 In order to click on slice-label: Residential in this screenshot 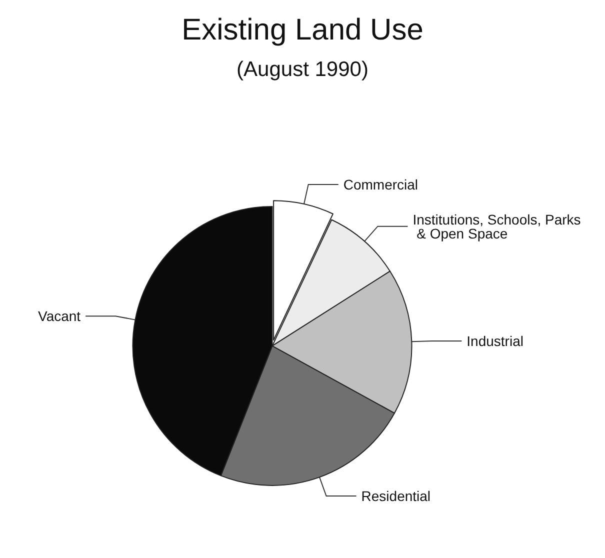, I will do `click(396, 496)`.